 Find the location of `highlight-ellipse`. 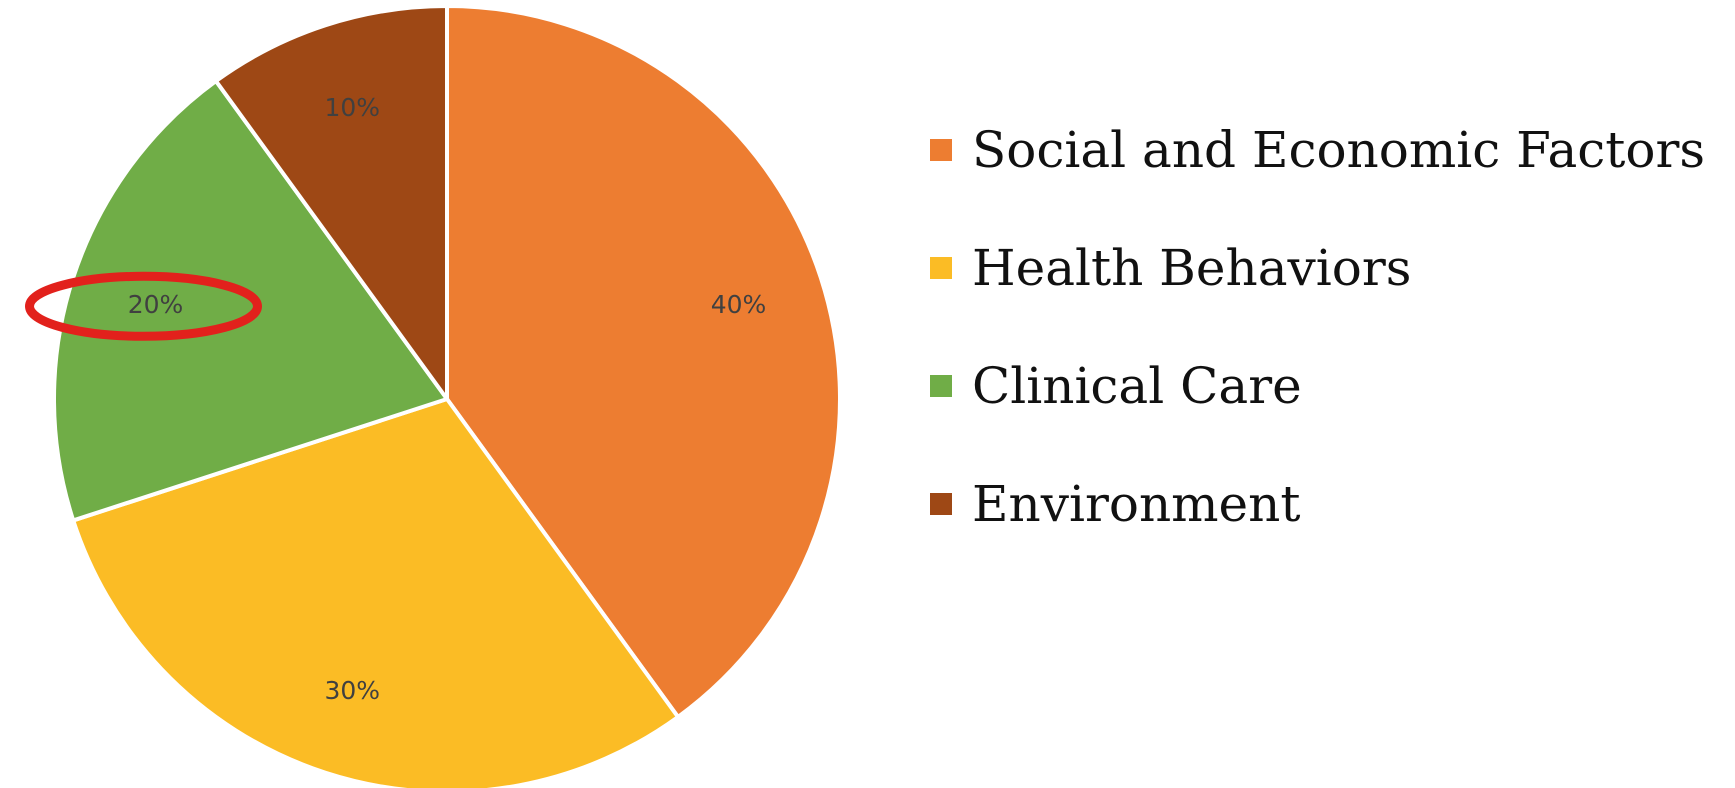

highlight-ellipse is located at coordinates (143, 306).